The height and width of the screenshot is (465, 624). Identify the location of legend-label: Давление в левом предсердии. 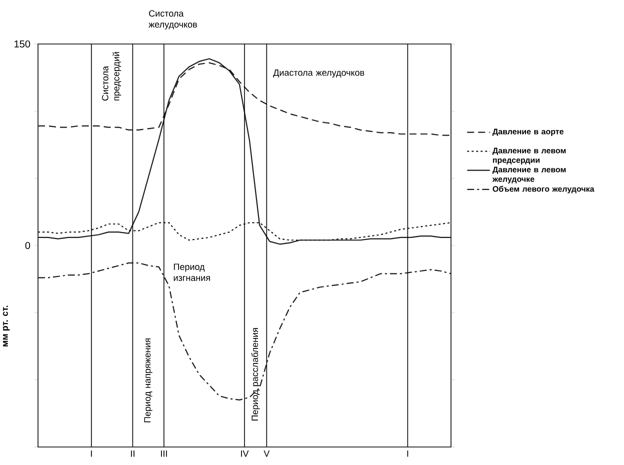
(529, 156).